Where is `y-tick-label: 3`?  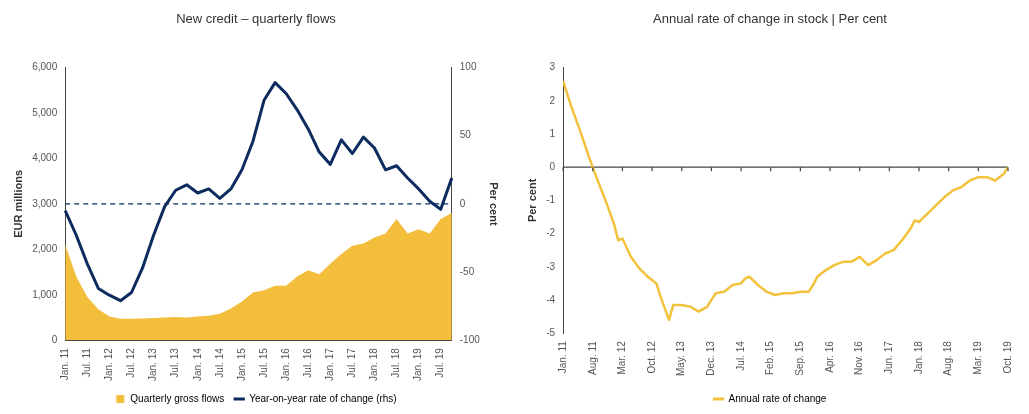 y-tick-label: 3 is located at coordinates (552, 67).